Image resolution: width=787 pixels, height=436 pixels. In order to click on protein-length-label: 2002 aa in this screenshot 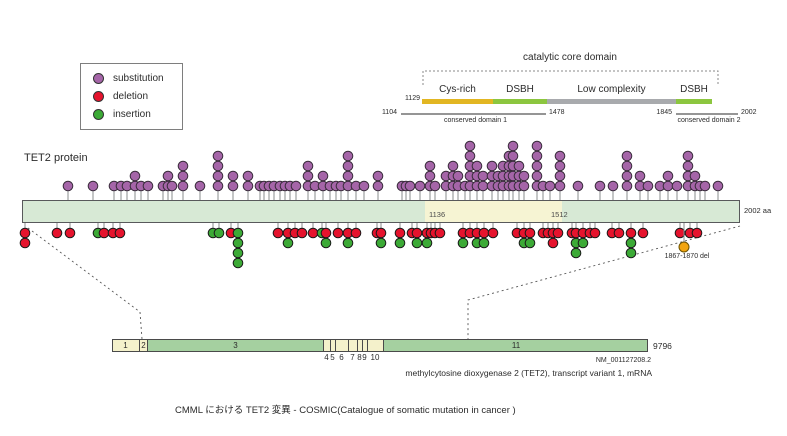, I will do `click(758, 210)`.